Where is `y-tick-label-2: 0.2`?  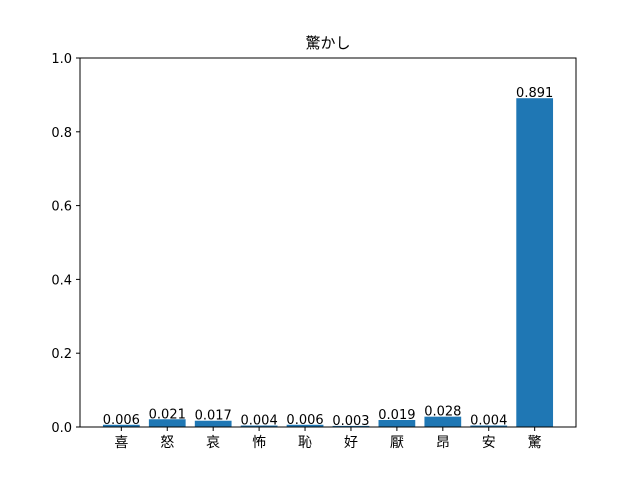
y-tick-label-2: 0.2 is located at coordinates (61, 354).